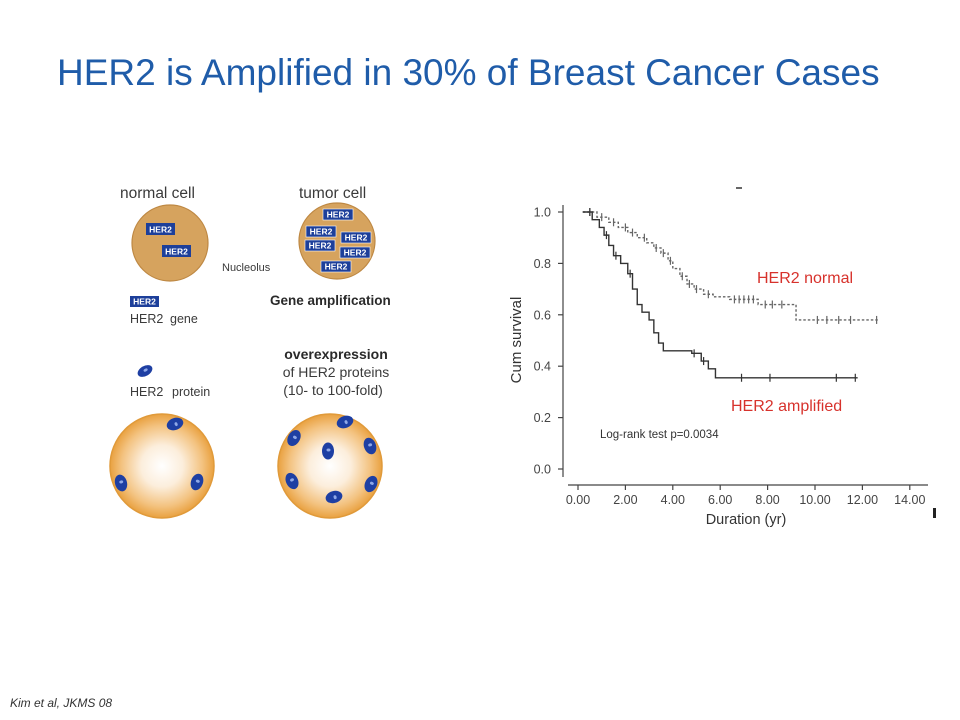  I want to click on tumor-cell-label: tumor cell, so click(332, 193).